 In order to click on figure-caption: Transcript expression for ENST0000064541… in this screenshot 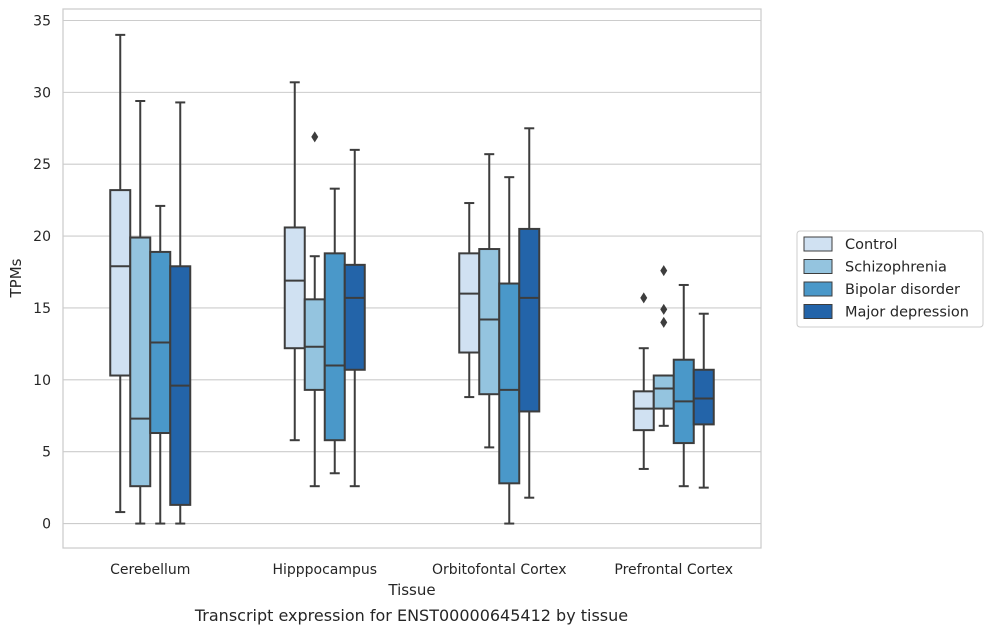, I will do `click(411, 615)`.